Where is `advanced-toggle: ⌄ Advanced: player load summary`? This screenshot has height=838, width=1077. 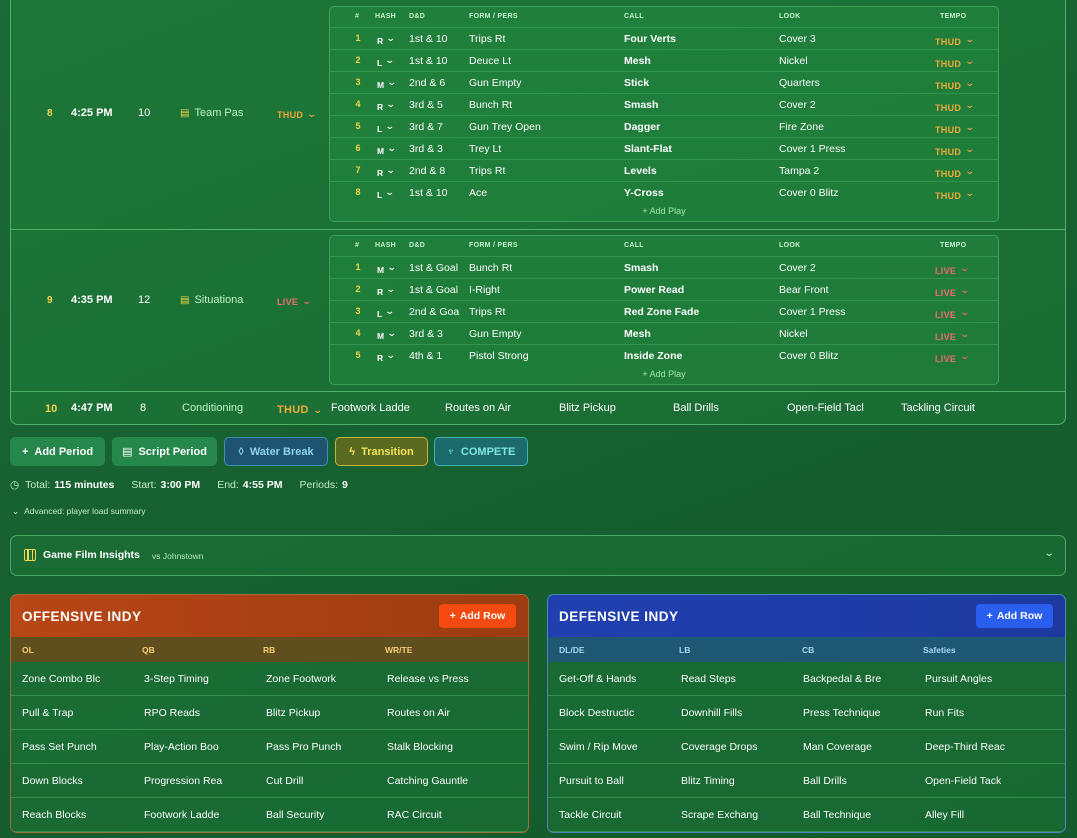 advanced-toggle: ⌄ Advanced: player load summary is located at coordinates (79, 511).